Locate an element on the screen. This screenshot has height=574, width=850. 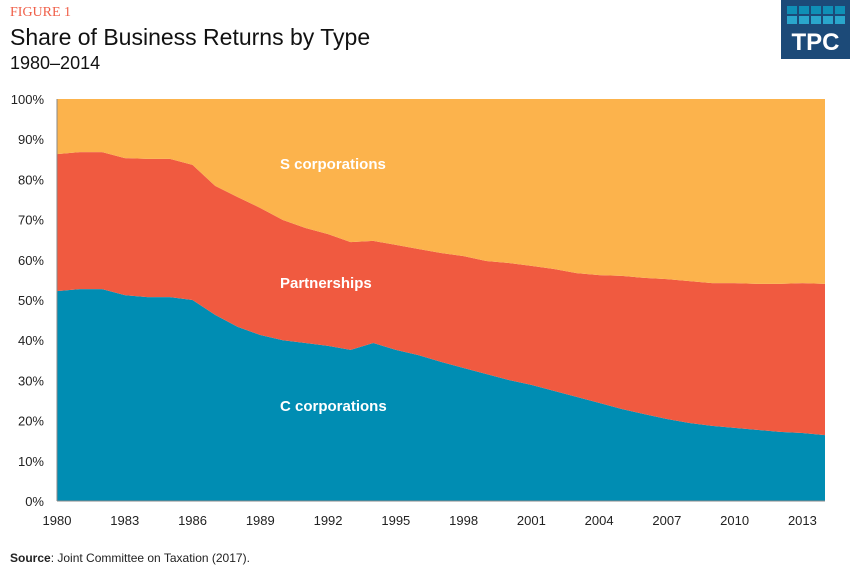
chart-title: Share of Business Returns by Type is located at coordinates (190, 37).